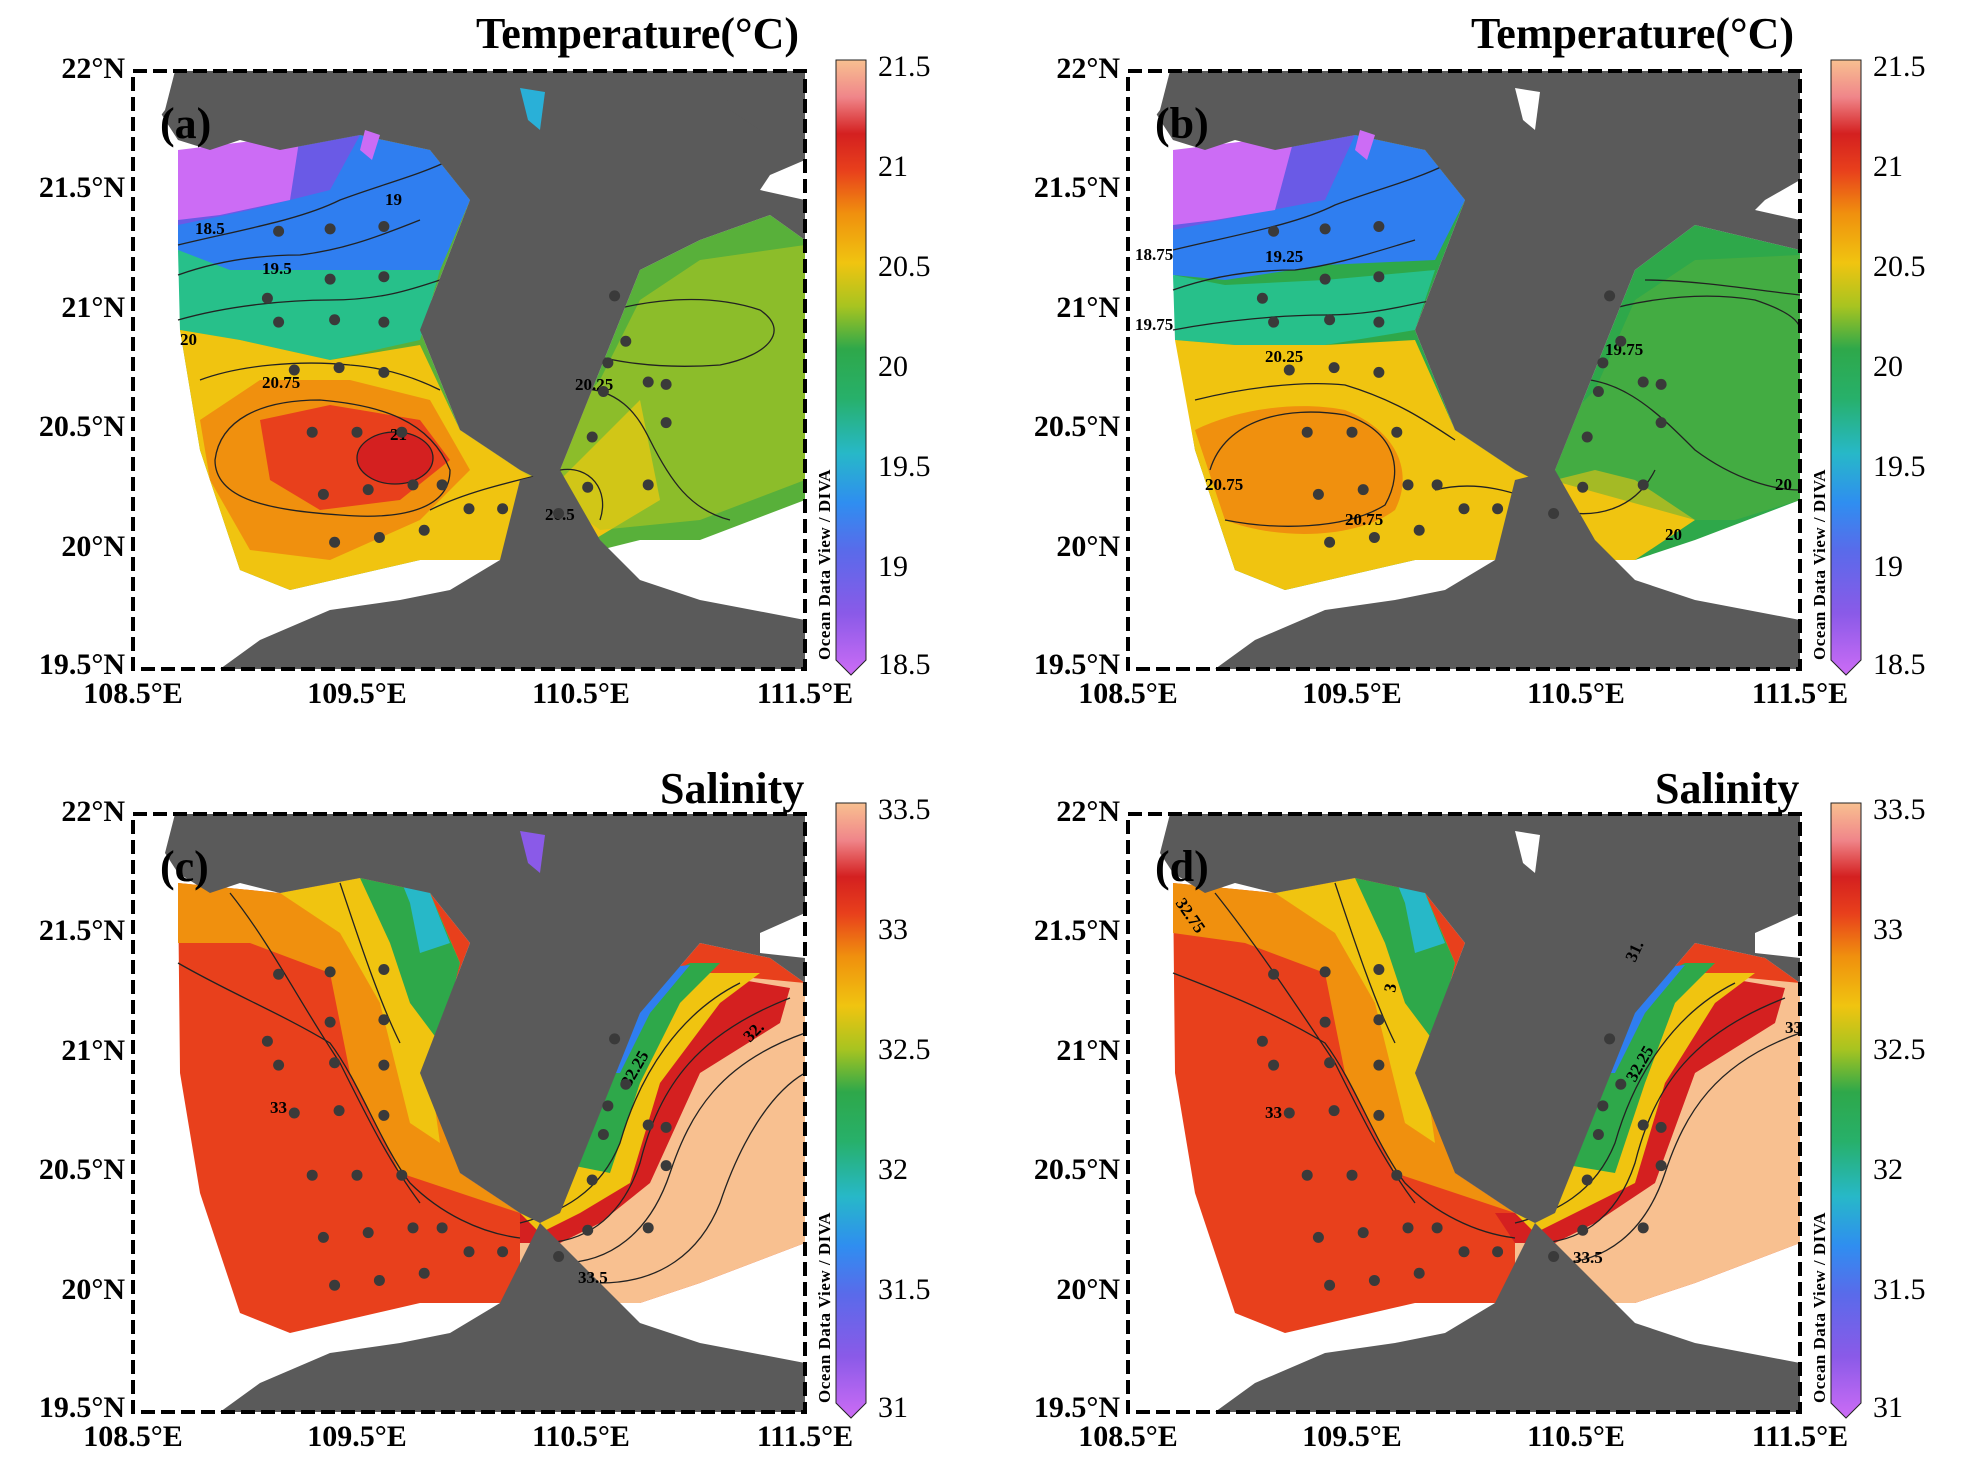 This screenshot has height=1473, width=1961. I want to click on colorbar, so click(851, 1110).